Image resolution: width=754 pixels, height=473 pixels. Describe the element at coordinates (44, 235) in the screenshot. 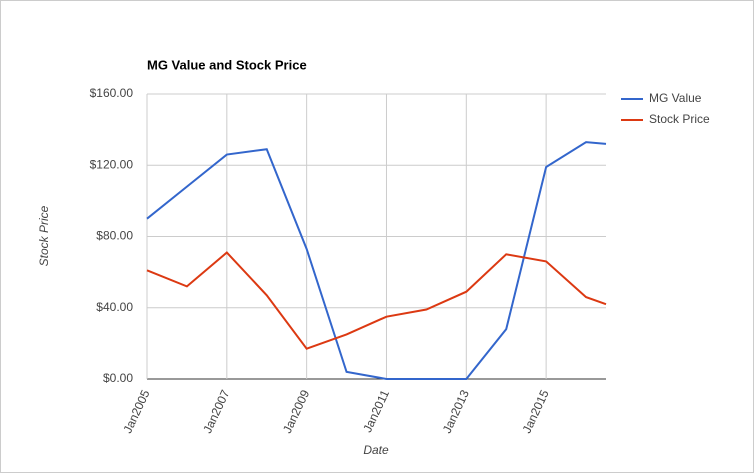

I see `y-axis-title: Stock Price` at that location.